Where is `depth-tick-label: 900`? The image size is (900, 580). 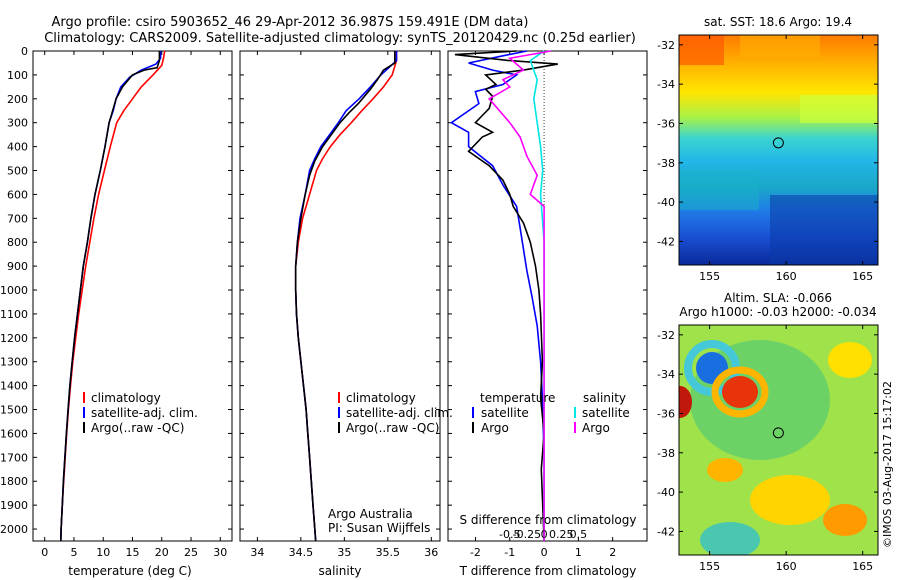 depth-tick-label: 900 is located at coordinates (17, 266).